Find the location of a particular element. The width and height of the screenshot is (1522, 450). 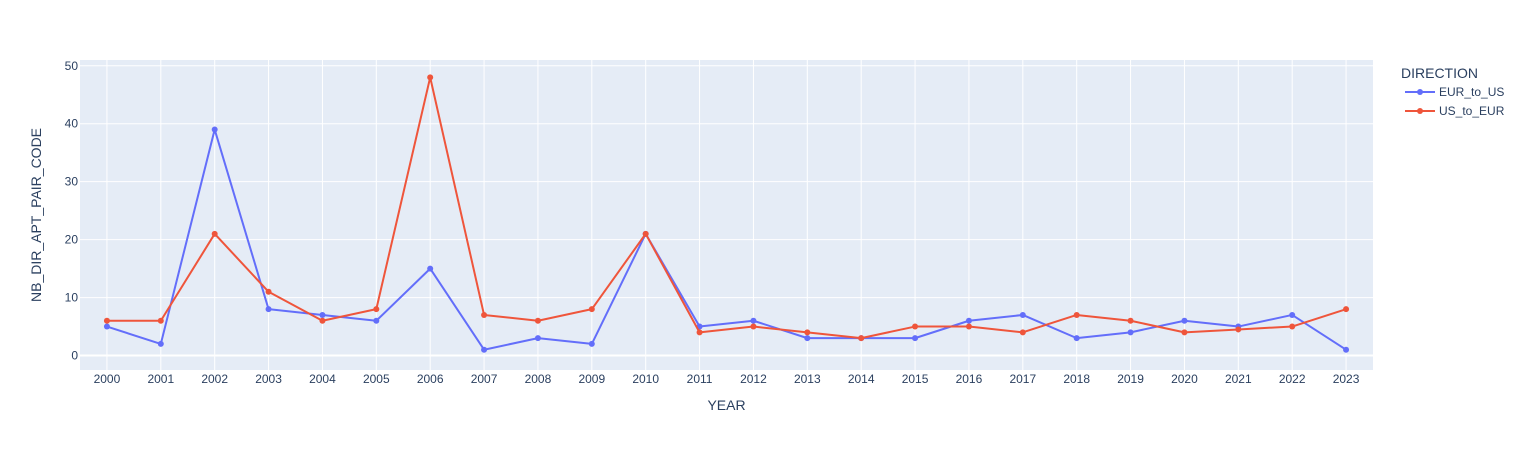

legend-label: EUR_to_US is located at coordinates (1471, 92).